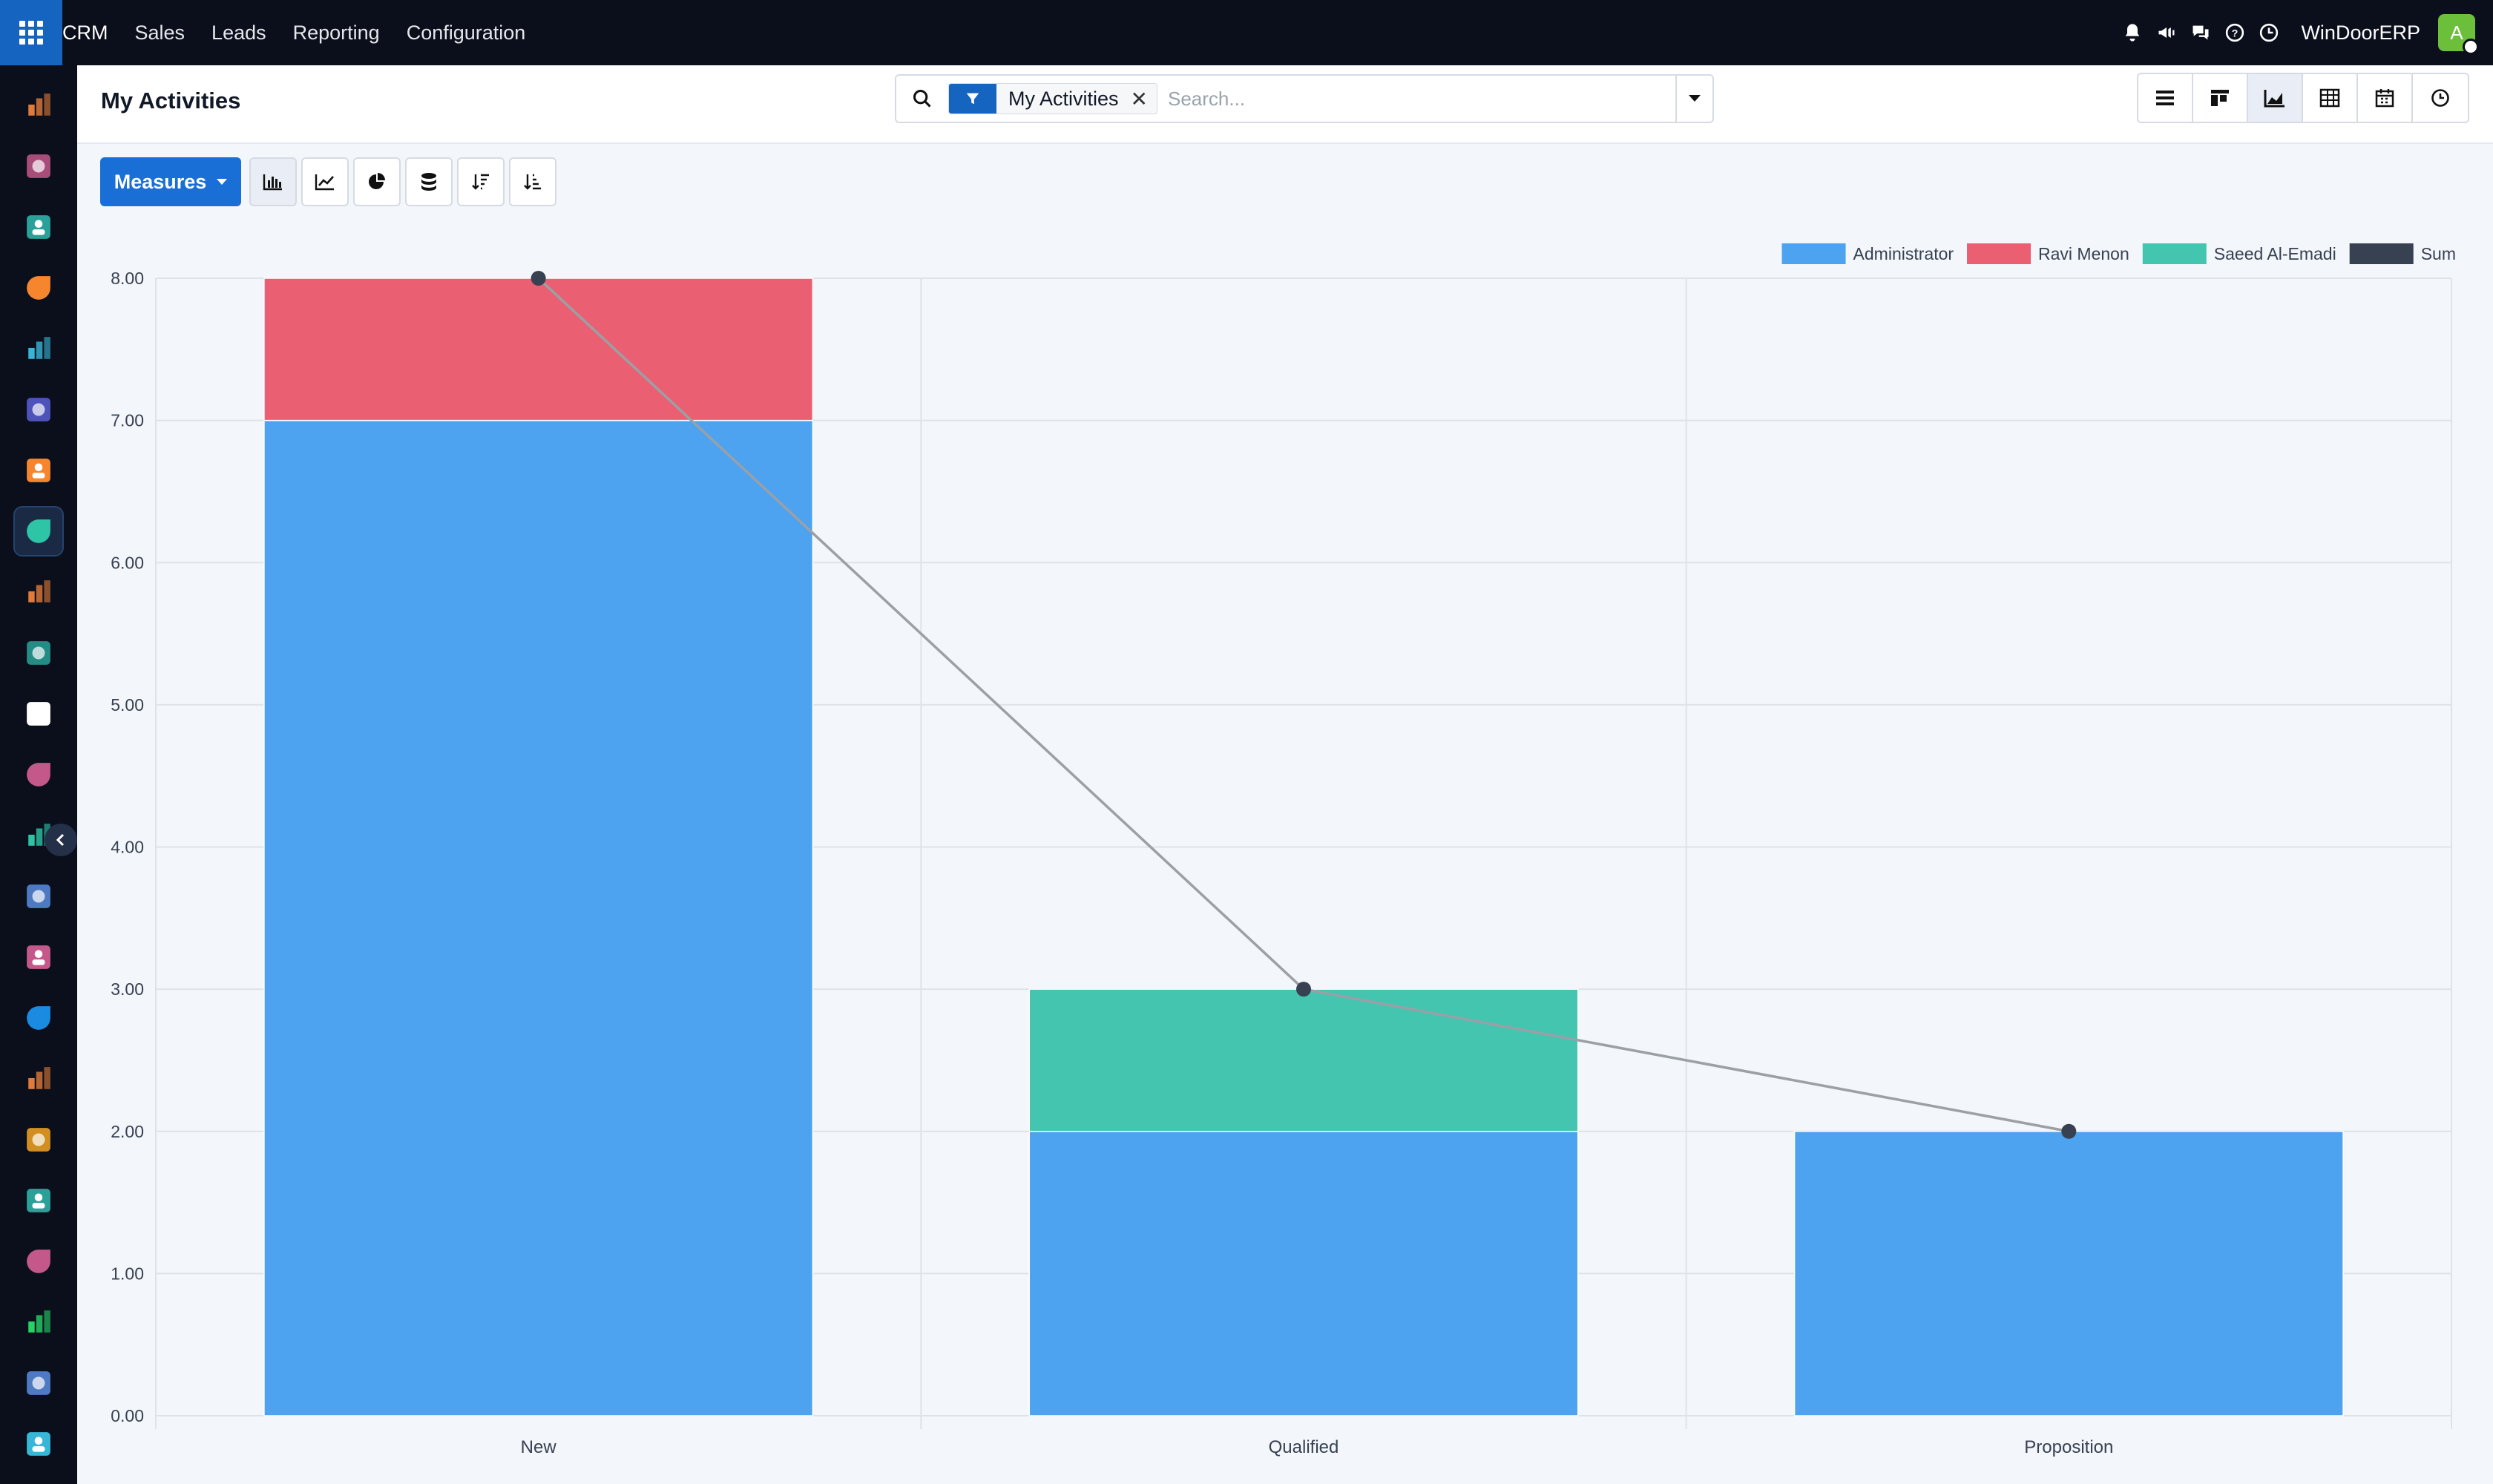 This screenshot has height=1484, width=2493. I want to click on filter-icon, so click(972, 99).